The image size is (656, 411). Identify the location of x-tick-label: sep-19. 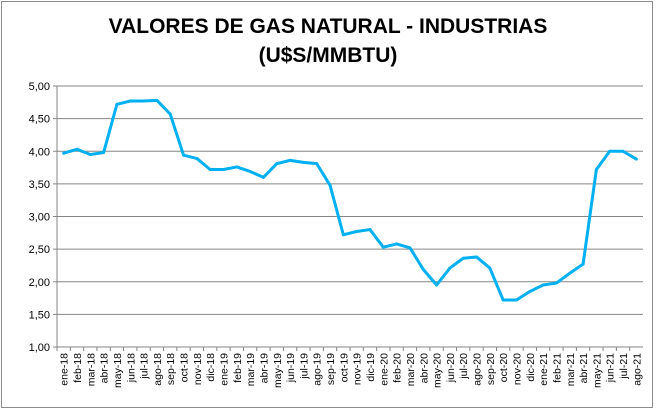
(331, 369).